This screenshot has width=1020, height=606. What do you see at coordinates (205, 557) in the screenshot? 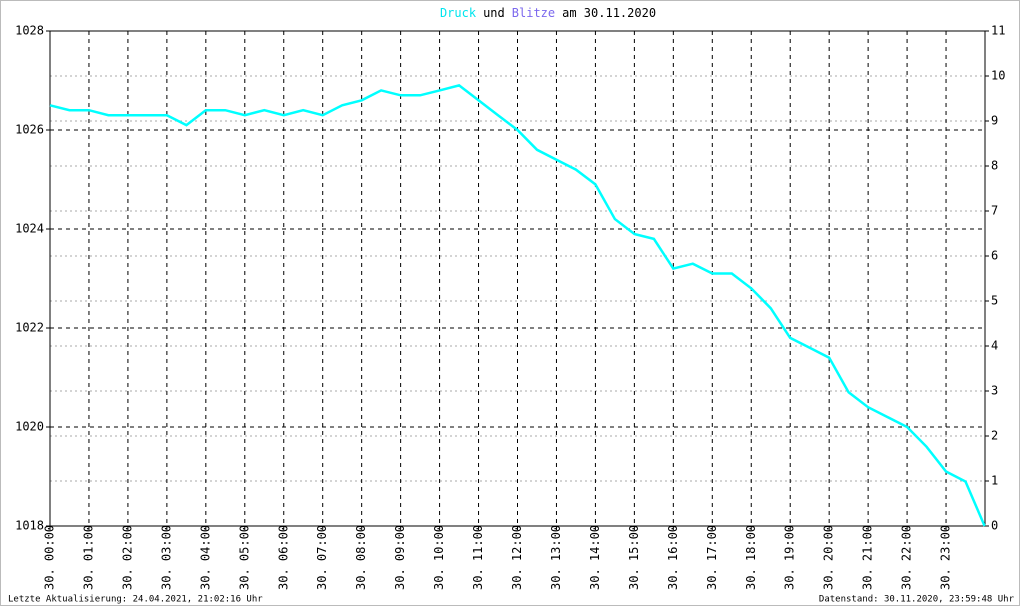
I see `x-tick-label: 30. 04:00` at bounding box center [205, 557].